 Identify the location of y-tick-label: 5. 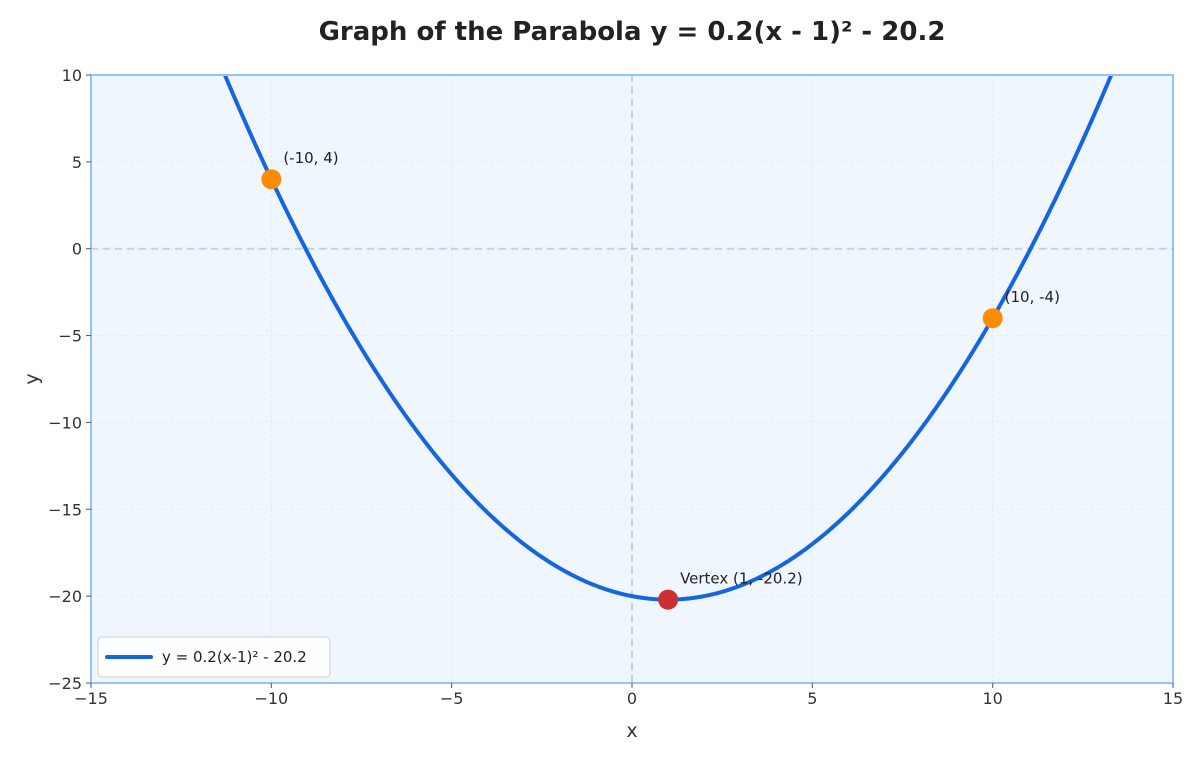
(77, 162).